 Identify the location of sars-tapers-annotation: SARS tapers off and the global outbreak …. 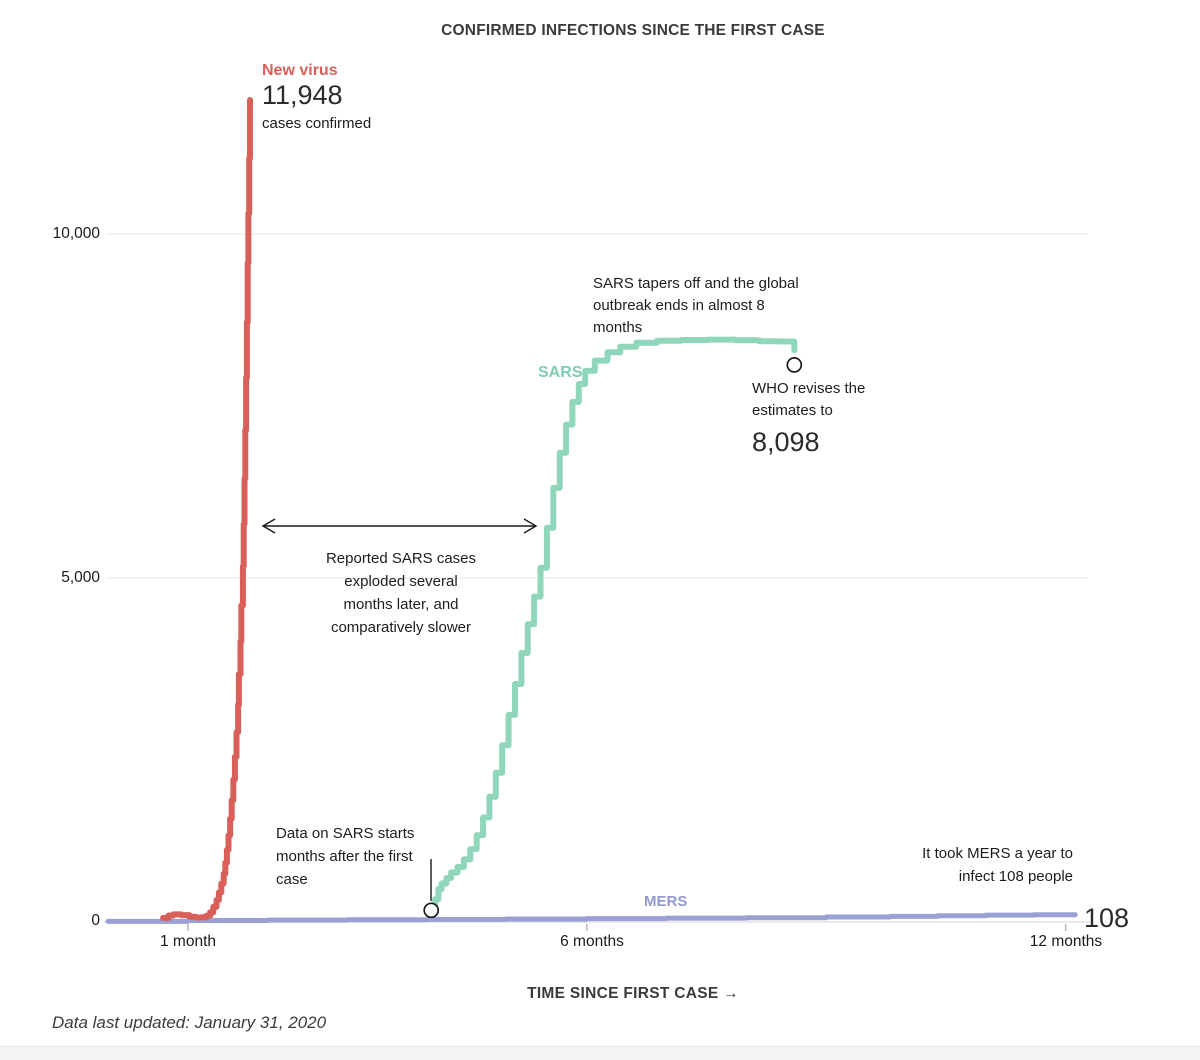
(696, 305).